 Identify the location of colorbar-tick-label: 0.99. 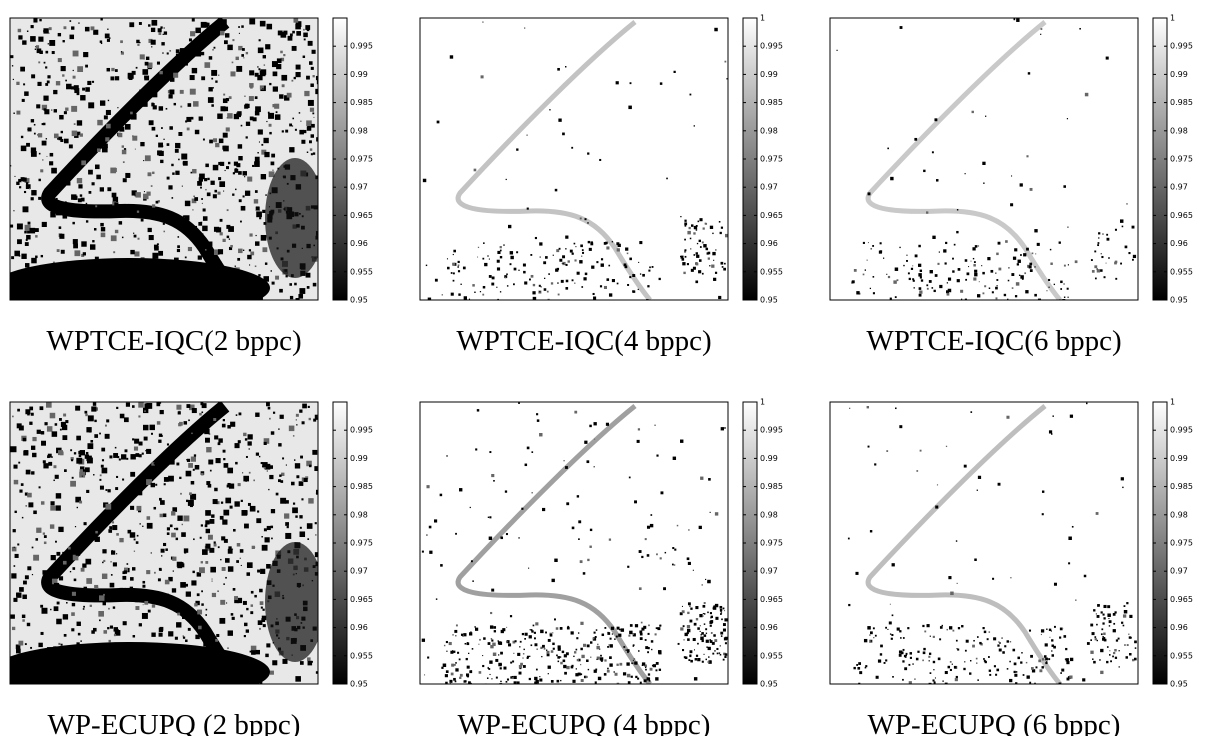
(769, 458).